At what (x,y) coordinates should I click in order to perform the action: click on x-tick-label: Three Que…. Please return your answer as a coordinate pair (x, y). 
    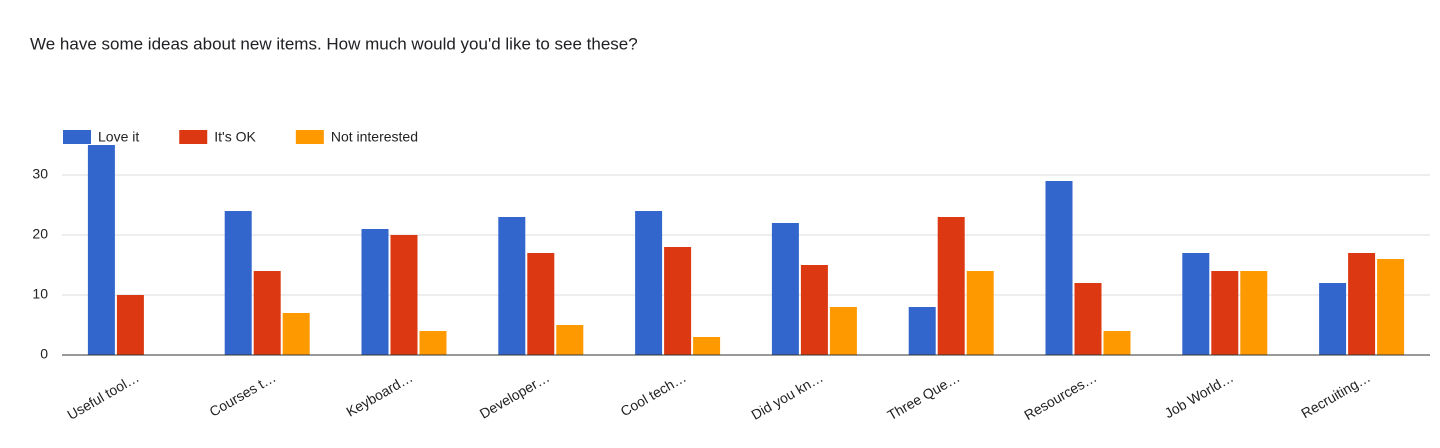
    Looking at the image, I should click on (923, 396).